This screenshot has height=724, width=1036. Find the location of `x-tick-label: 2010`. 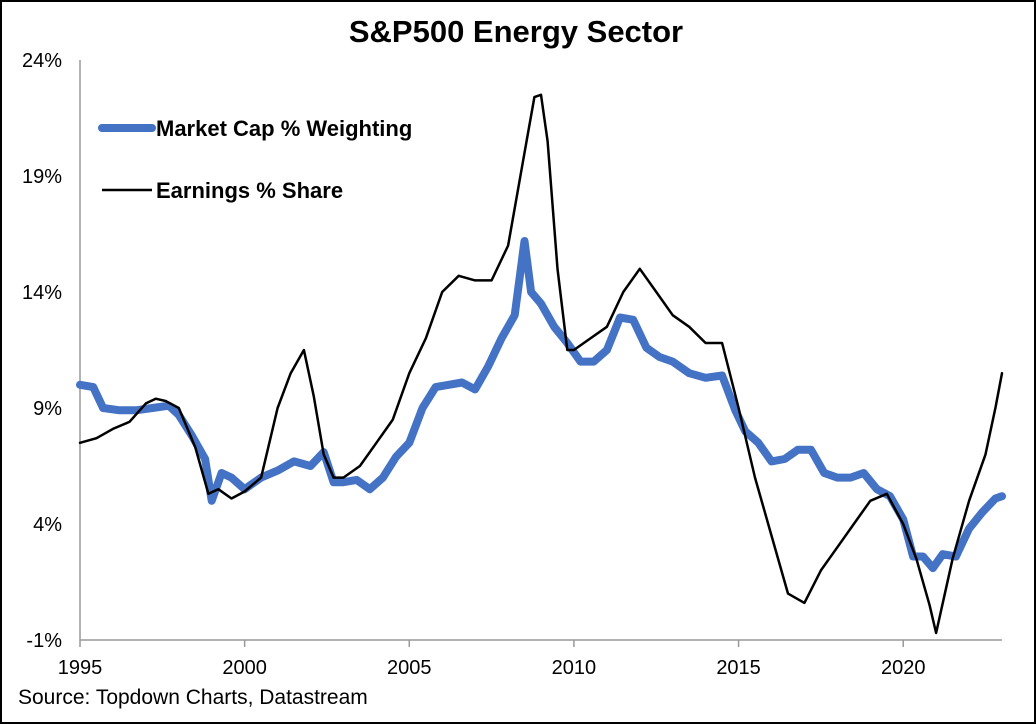

x-tick-label: 2010 is located at coordinates (574, 668).